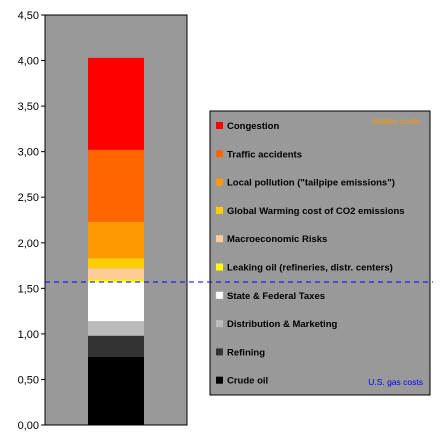 The height and width of the screenshot is (446, 441). Describe the element at coordinates (277, 239) in the screenshot. I see `legend-label: Macroeconomic Risks` at that location.